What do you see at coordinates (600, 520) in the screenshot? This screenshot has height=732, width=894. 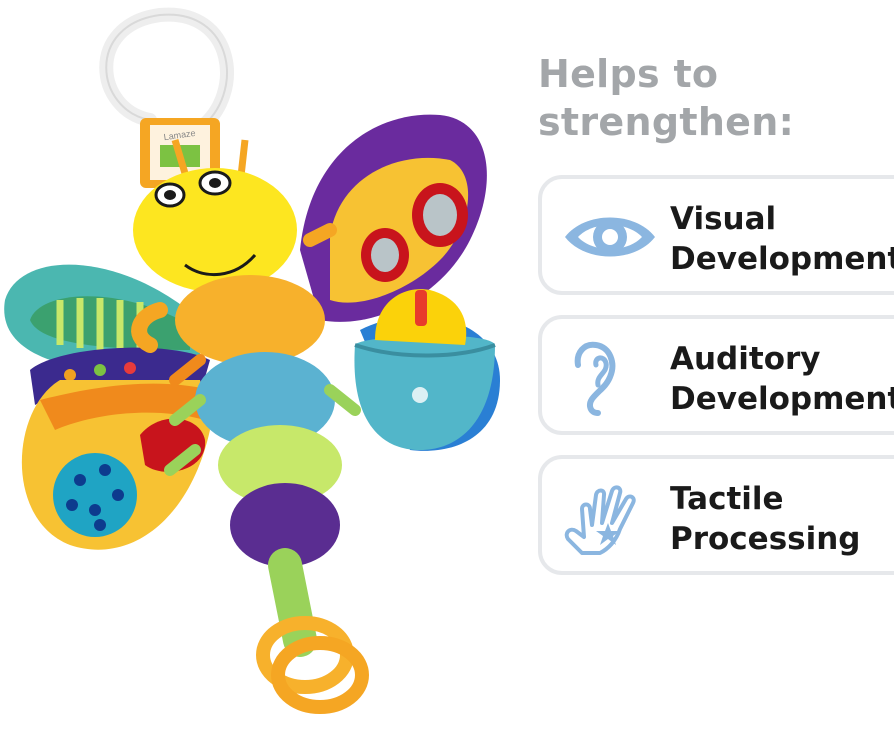 I see `hand-icon` at bounding box center [600, 520].